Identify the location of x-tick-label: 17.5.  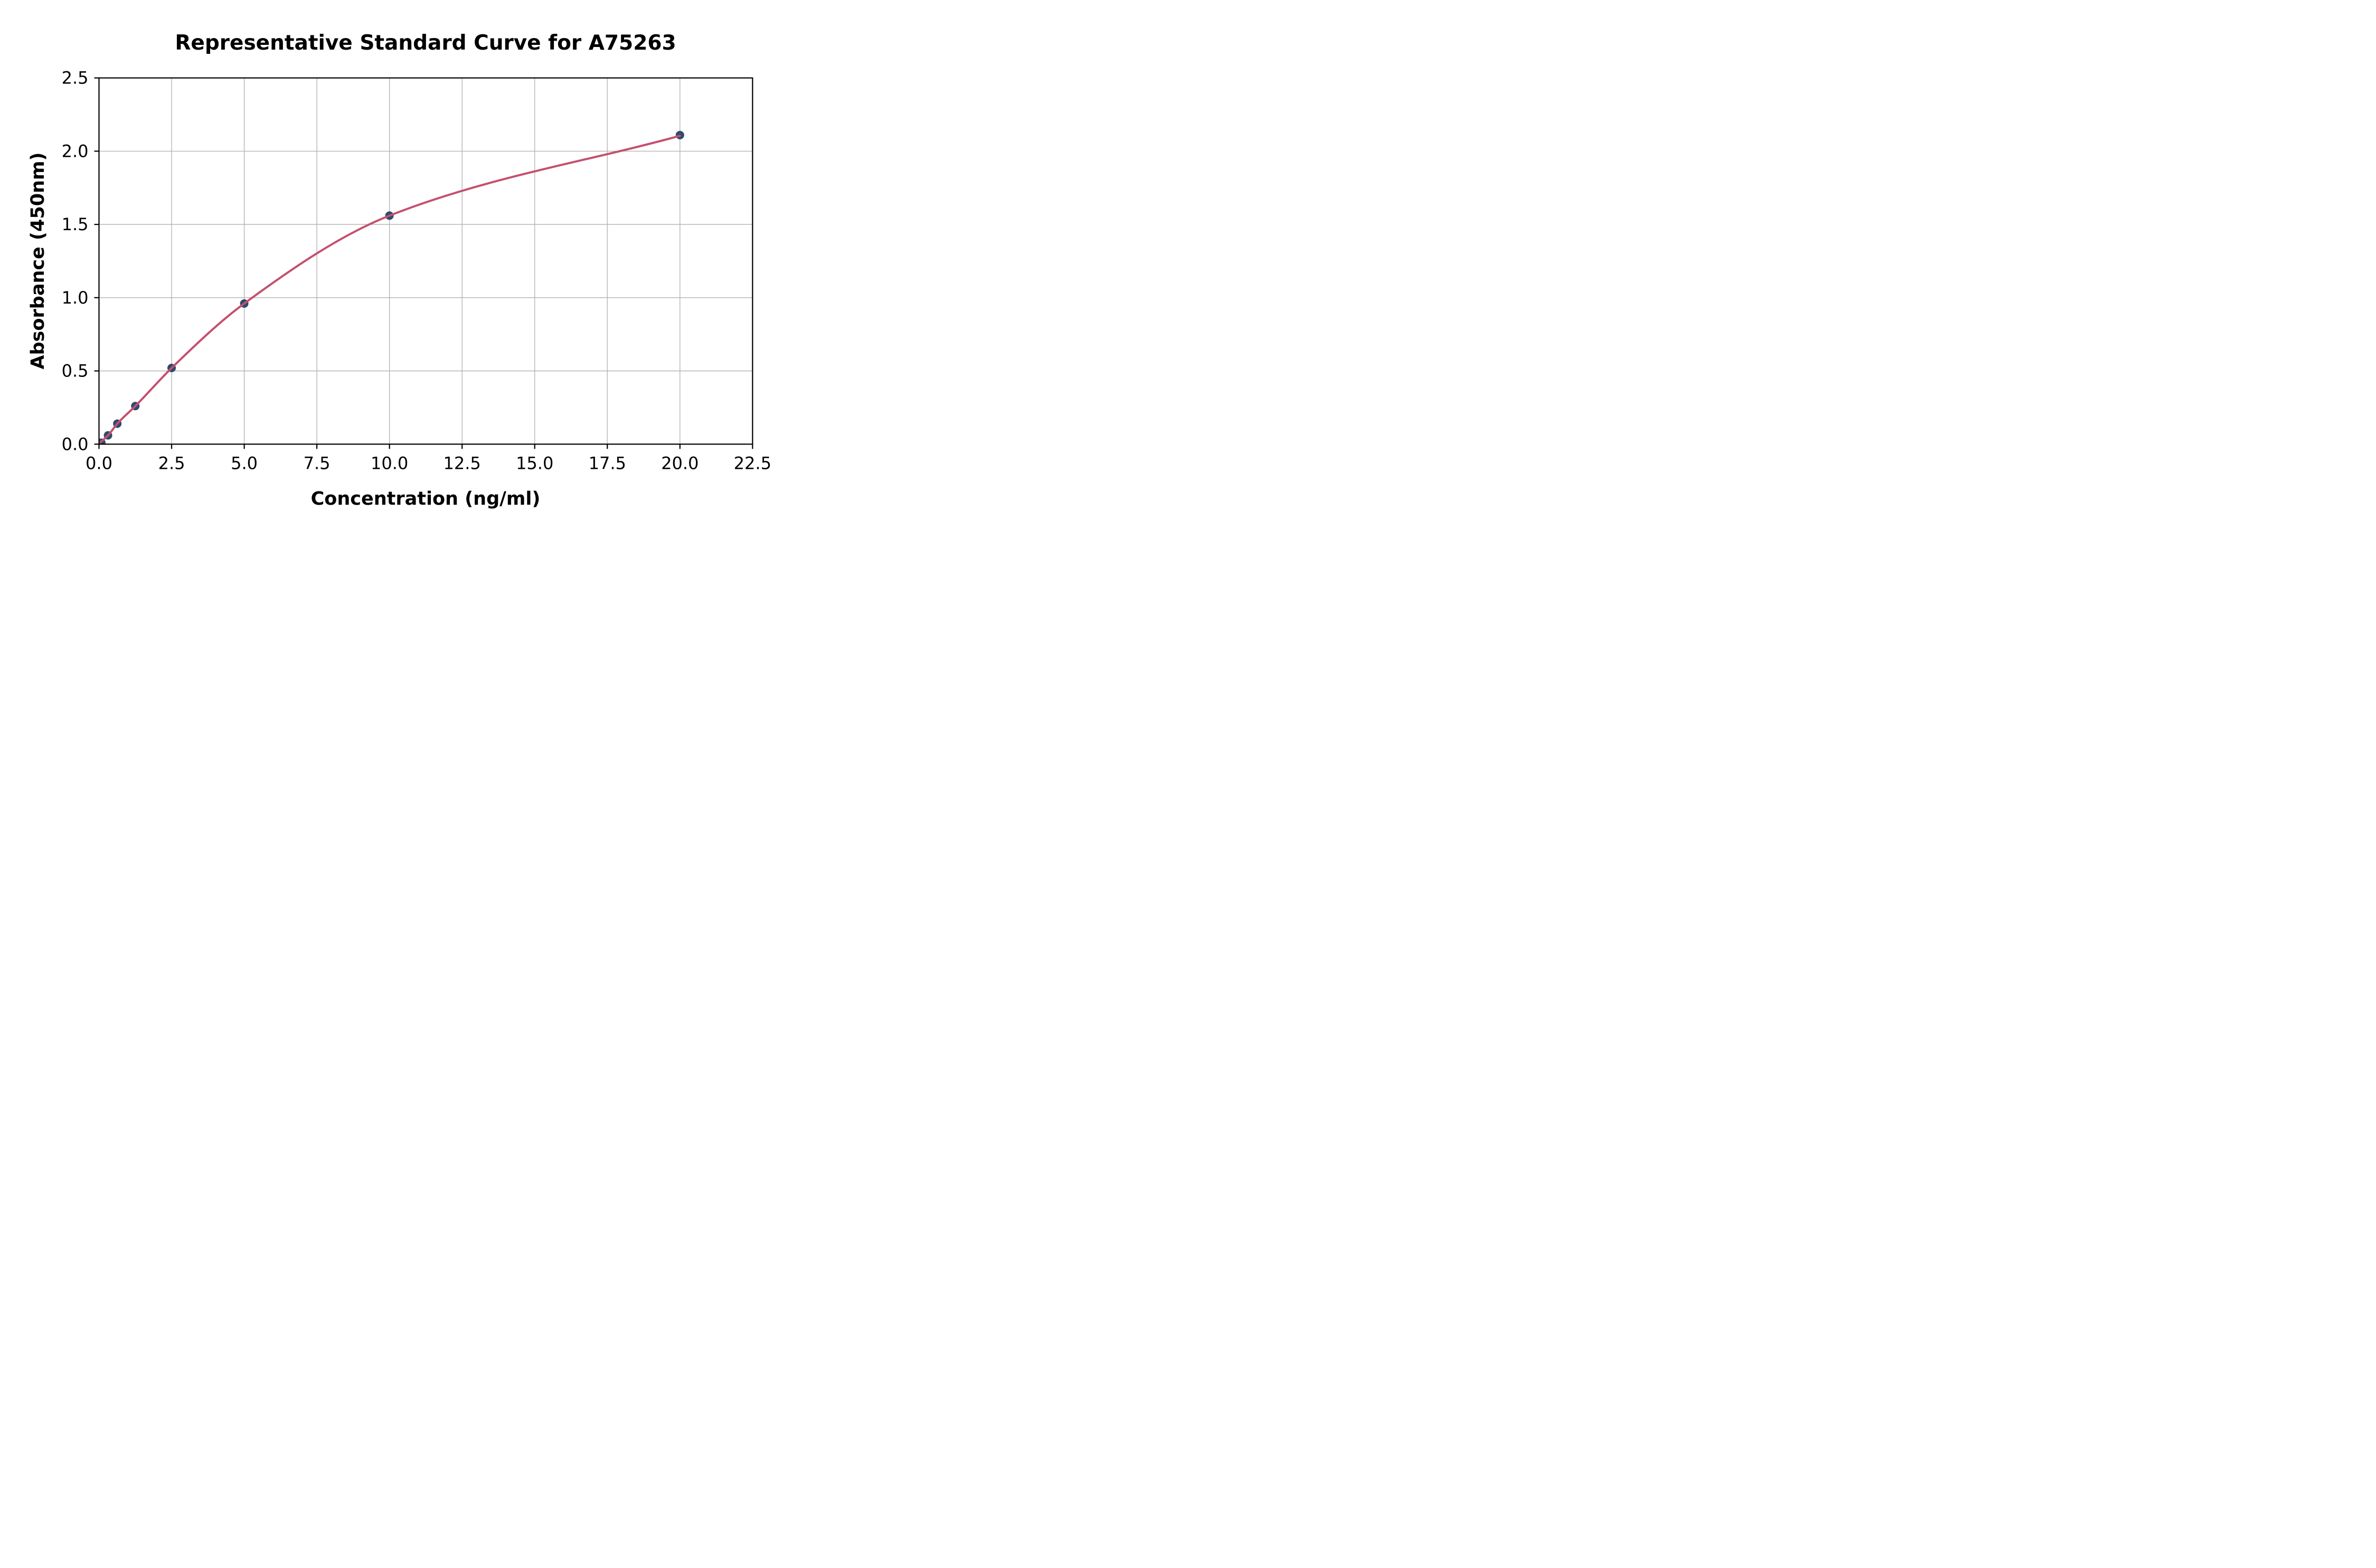
(608, 463).